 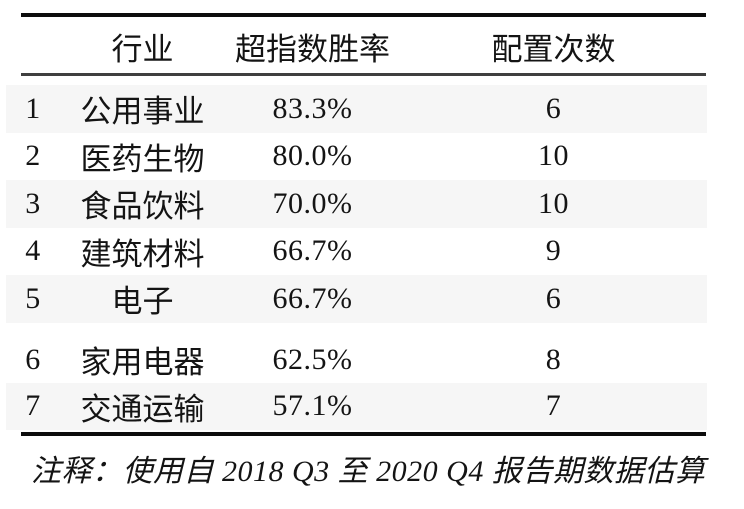 What do you see at coordinates (142, 112) in the screenshot?
I see `industry-cell: 公用事业` at bounding box center [142, 112].